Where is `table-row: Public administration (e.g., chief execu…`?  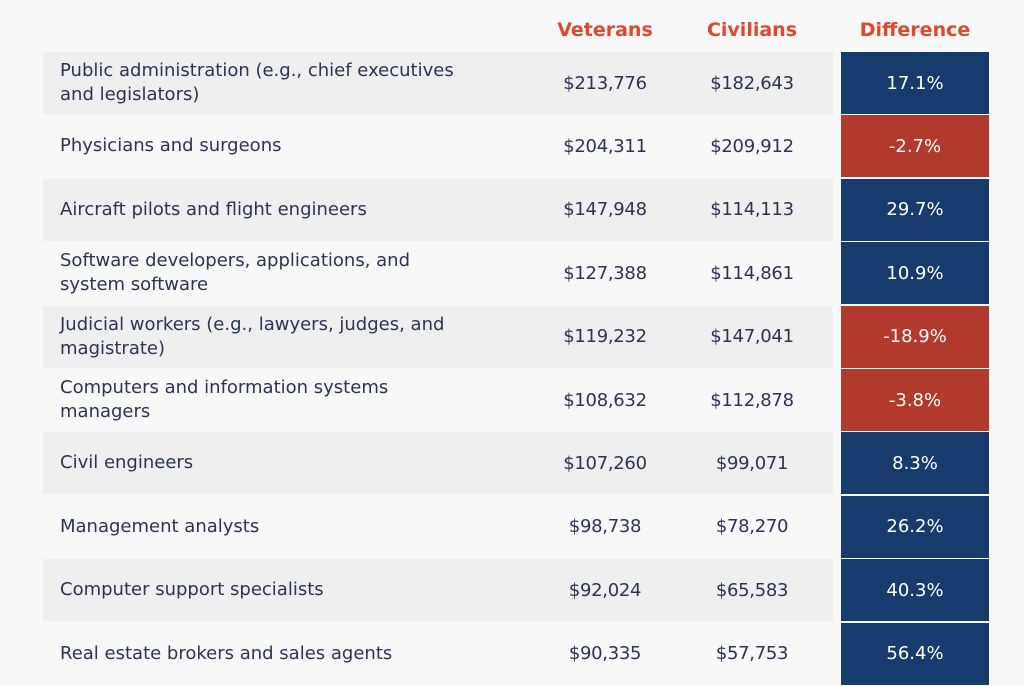
table-row: Public administration (e.g., chief execu… is located at coordinates (516, 83).